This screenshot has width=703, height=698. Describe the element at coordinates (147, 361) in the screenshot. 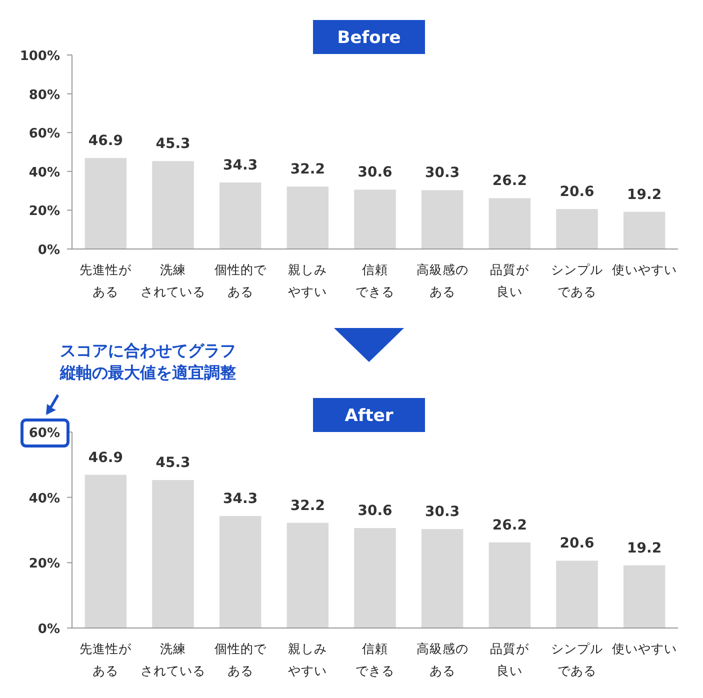

I see `text: スコアに合わせてグラフ縦軸の最大値を適宜調整` at that location.